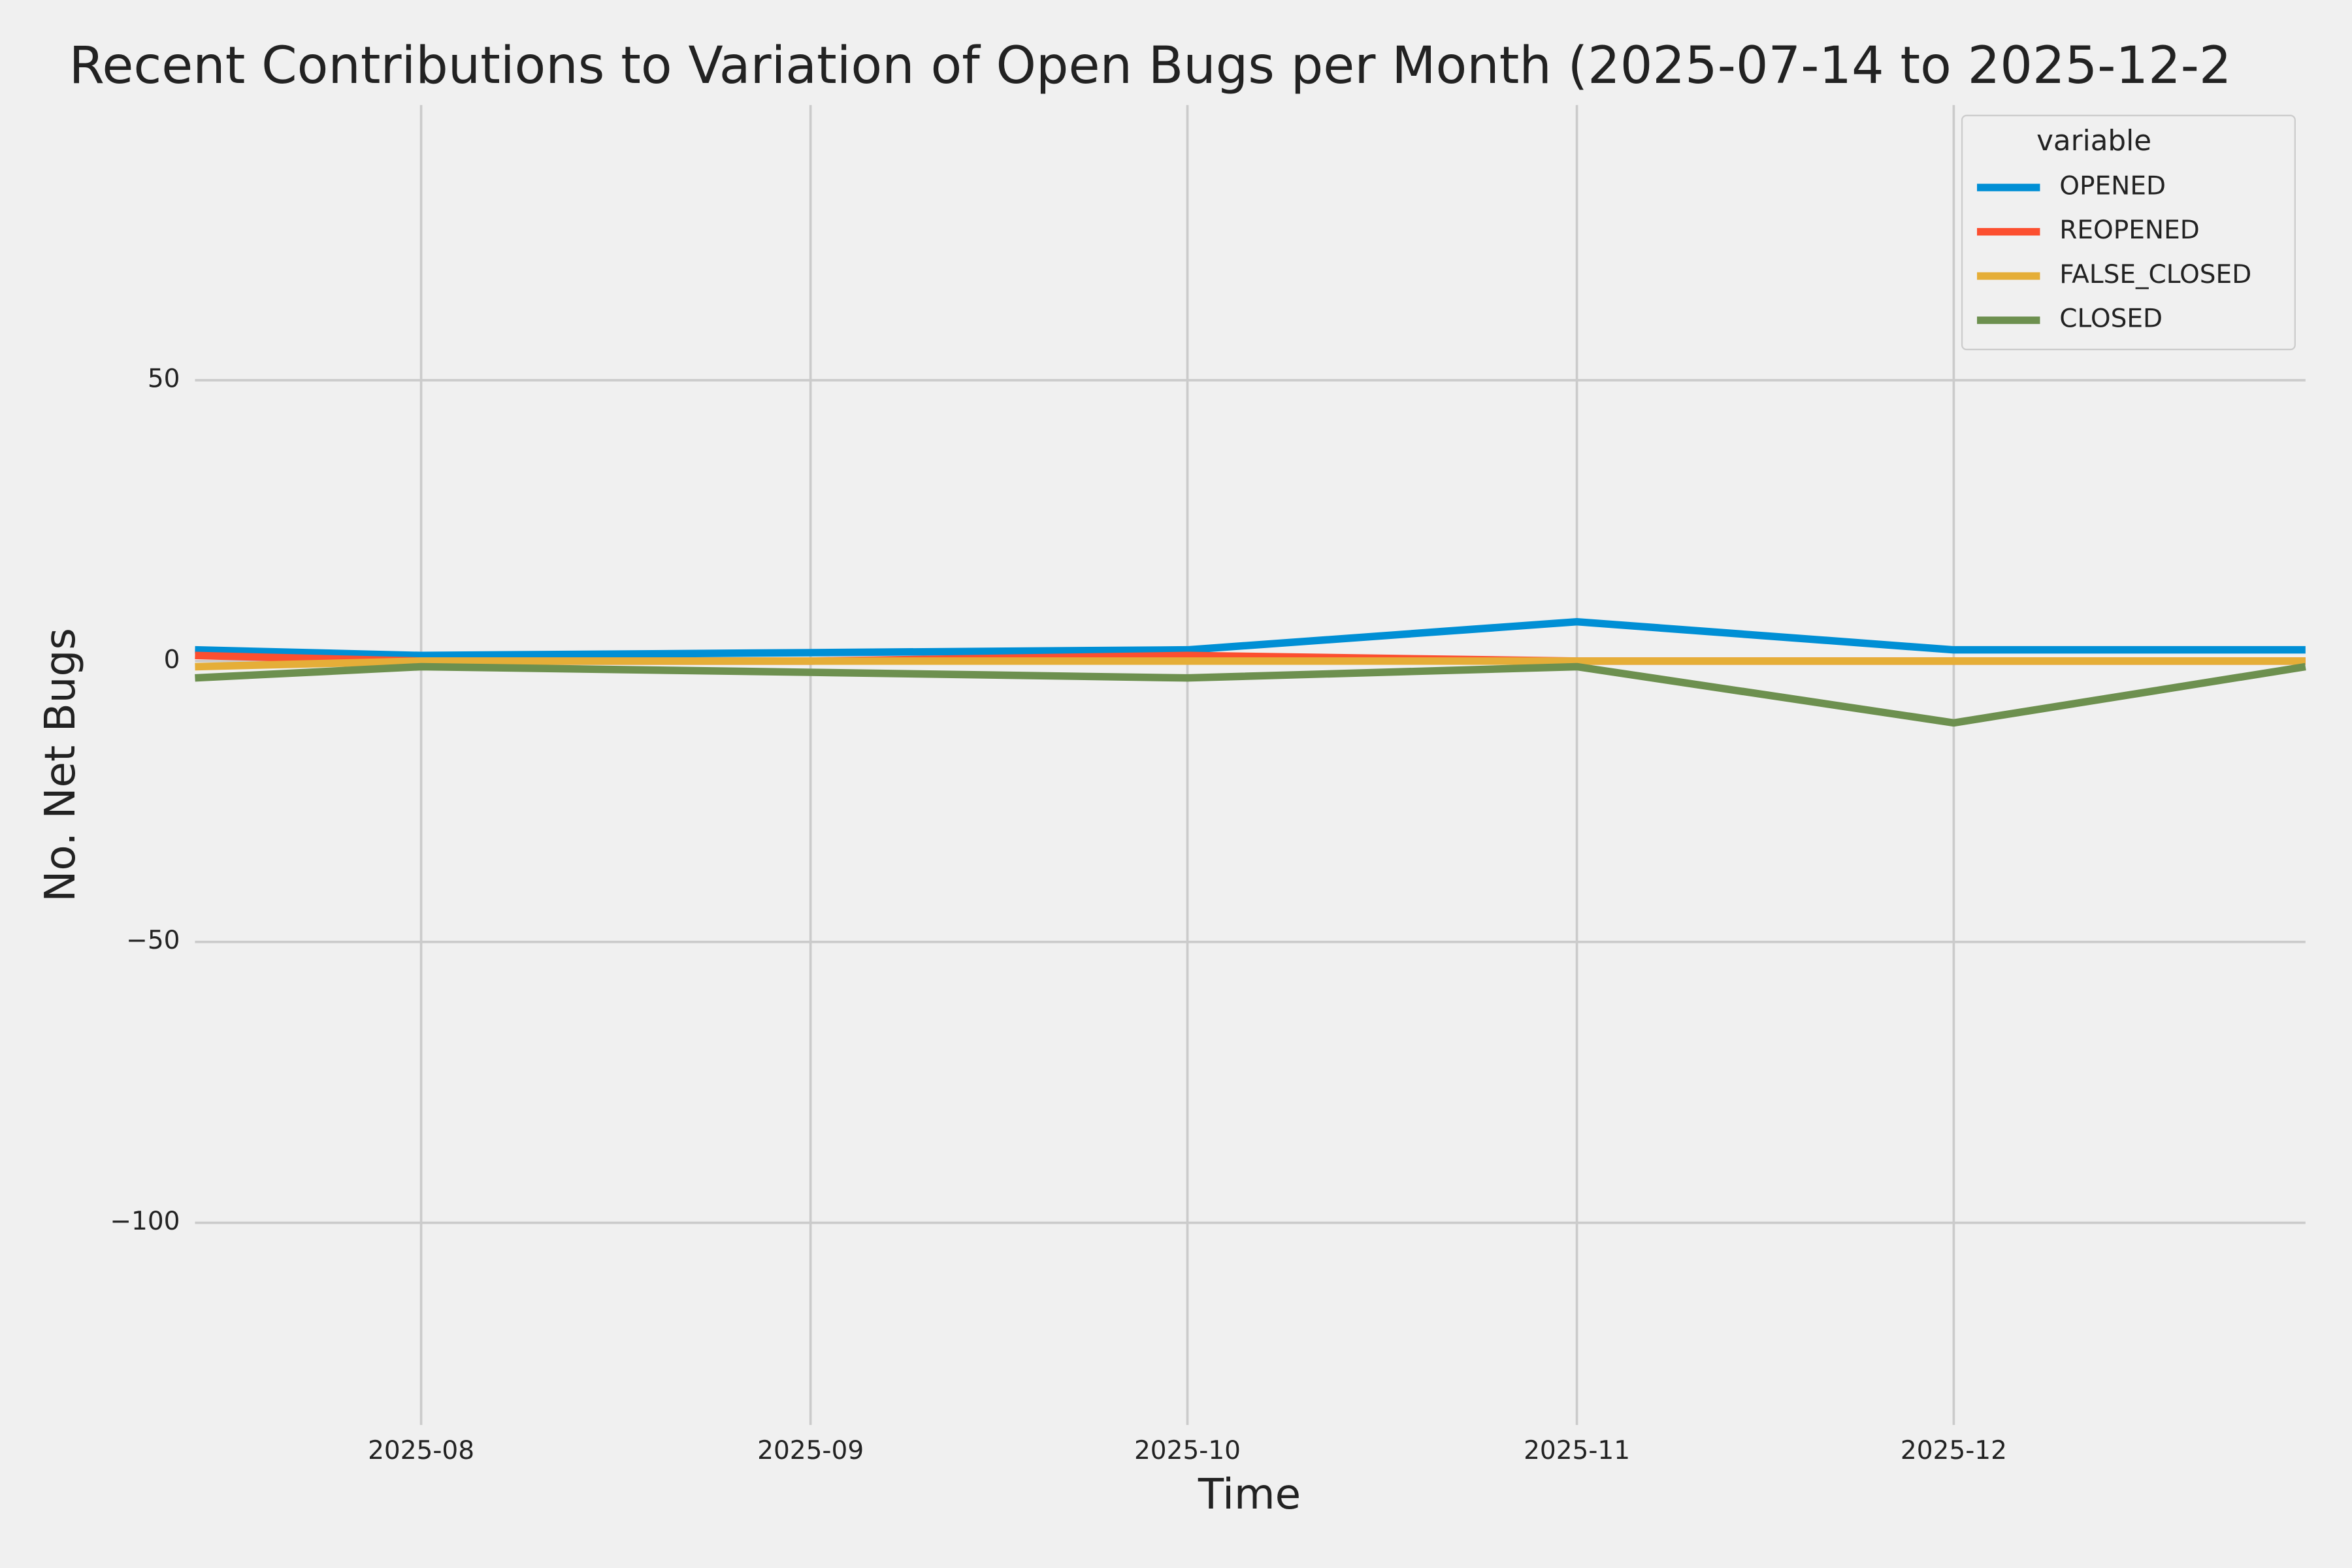 The height and width of the screenshot is (1568, 2352). Describe the element at coordinates (2093, 141) in the screenshot. I see `legend-title: variable` at that location.